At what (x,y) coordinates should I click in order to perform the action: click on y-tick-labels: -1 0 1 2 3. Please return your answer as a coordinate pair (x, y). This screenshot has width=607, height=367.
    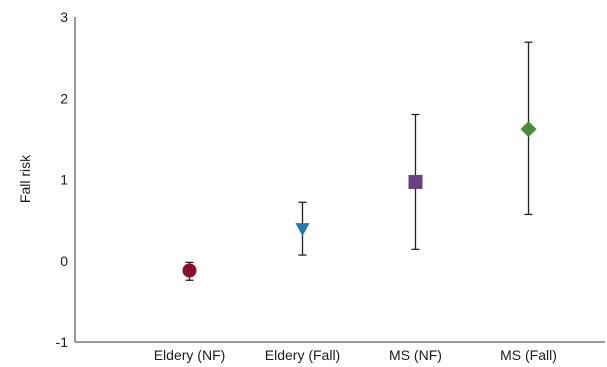
    Looking at the image, I should click on (62, 179).